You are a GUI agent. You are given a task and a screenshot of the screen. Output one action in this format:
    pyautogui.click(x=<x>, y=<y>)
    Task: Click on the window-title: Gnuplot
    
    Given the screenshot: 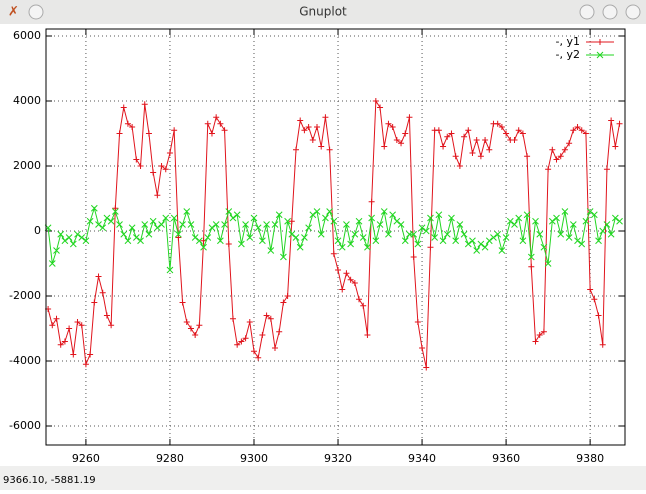 What is the action you would take?
    pyautogui.click(x=323, y=12)
    